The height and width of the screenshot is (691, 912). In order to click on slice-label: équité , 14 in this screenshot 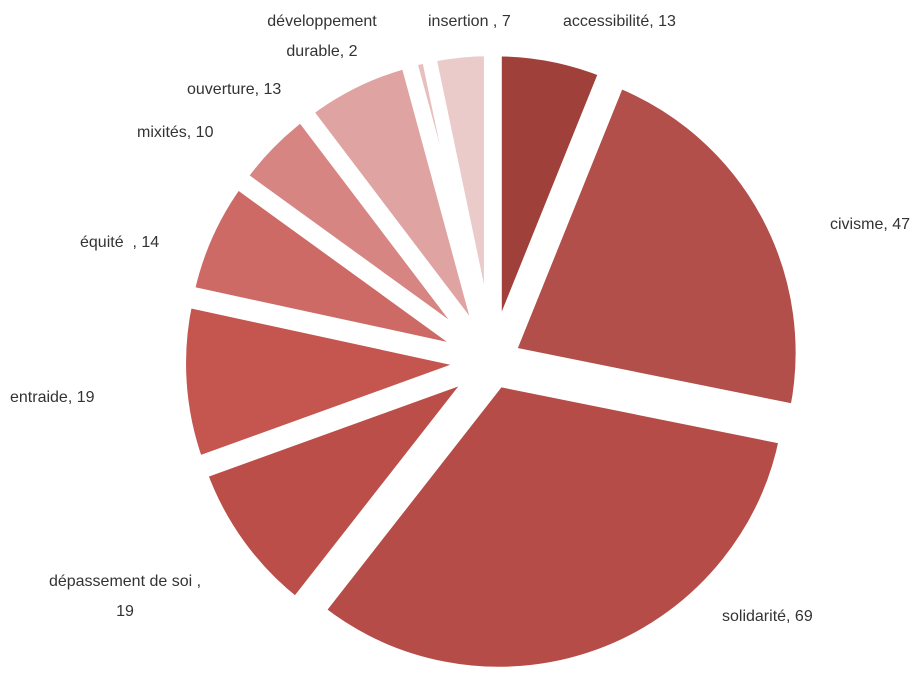, I will do `click(119, 242)`.